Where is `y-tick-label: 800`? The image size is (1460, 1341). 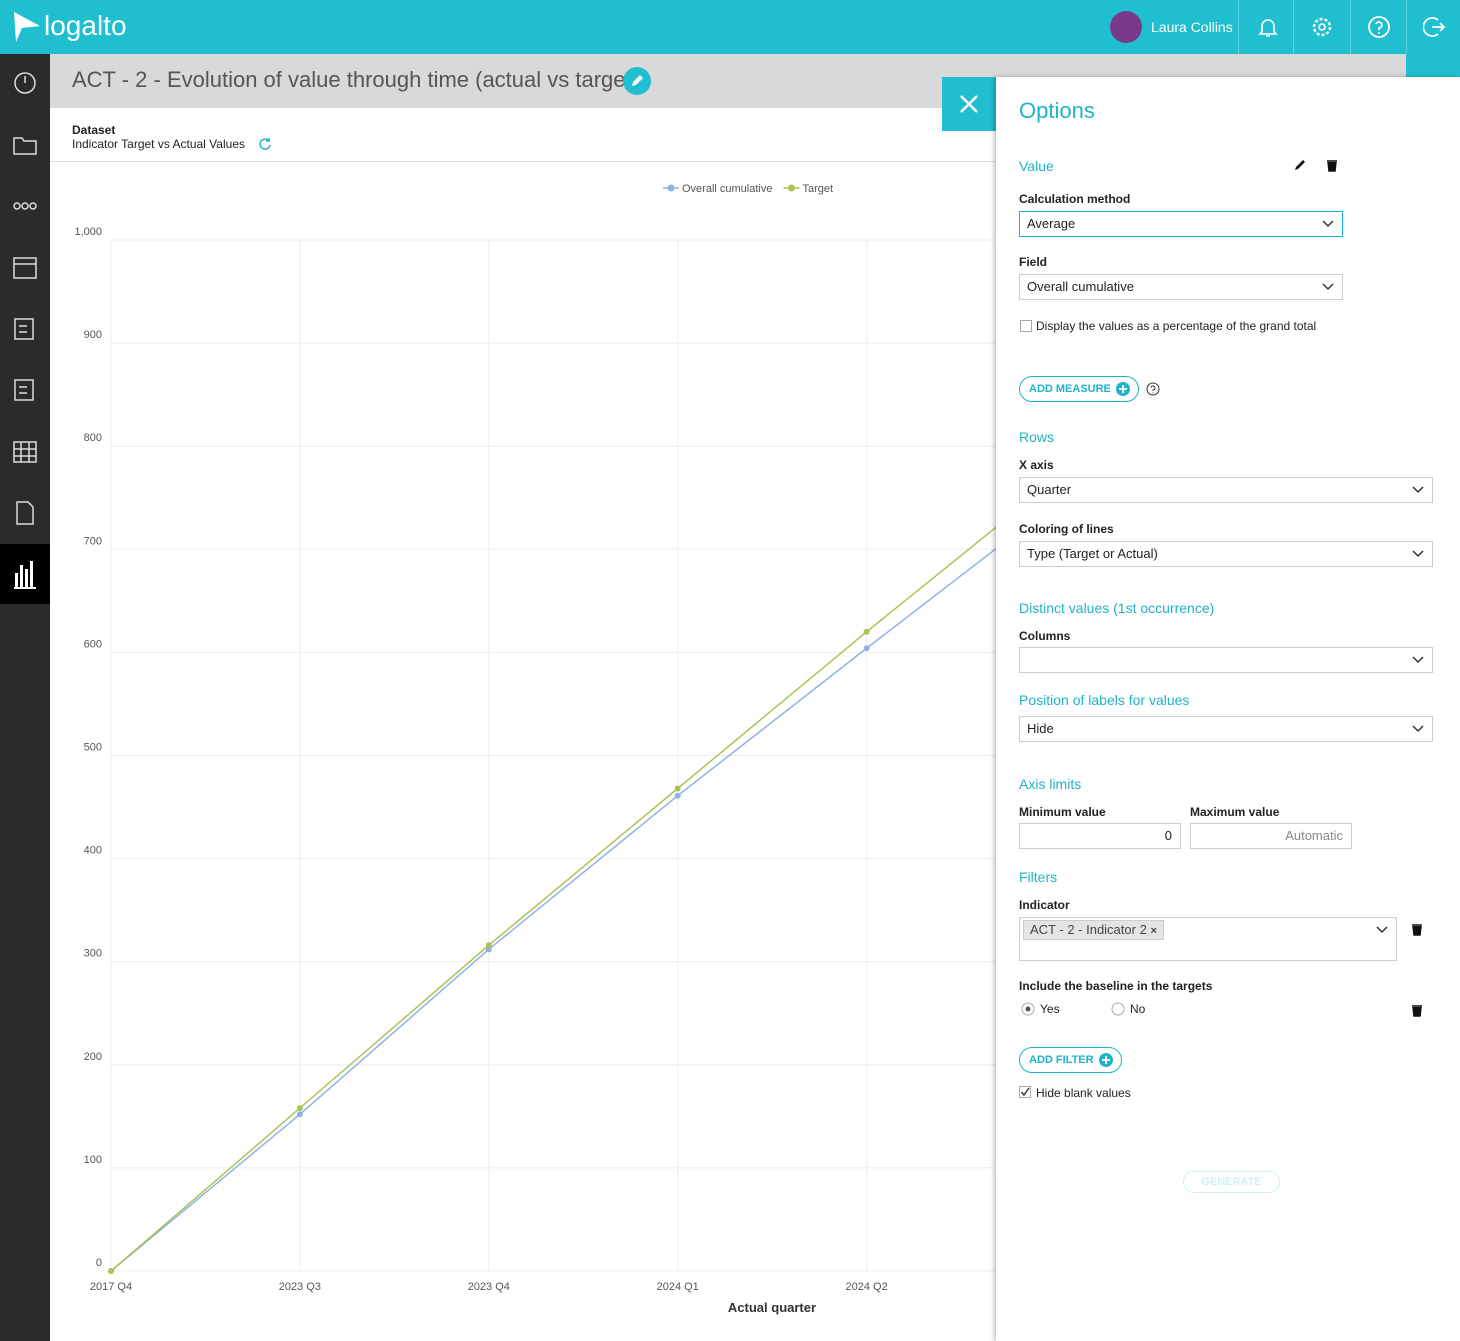 y-tick-label: 800 is located at coordinates (93, 438).